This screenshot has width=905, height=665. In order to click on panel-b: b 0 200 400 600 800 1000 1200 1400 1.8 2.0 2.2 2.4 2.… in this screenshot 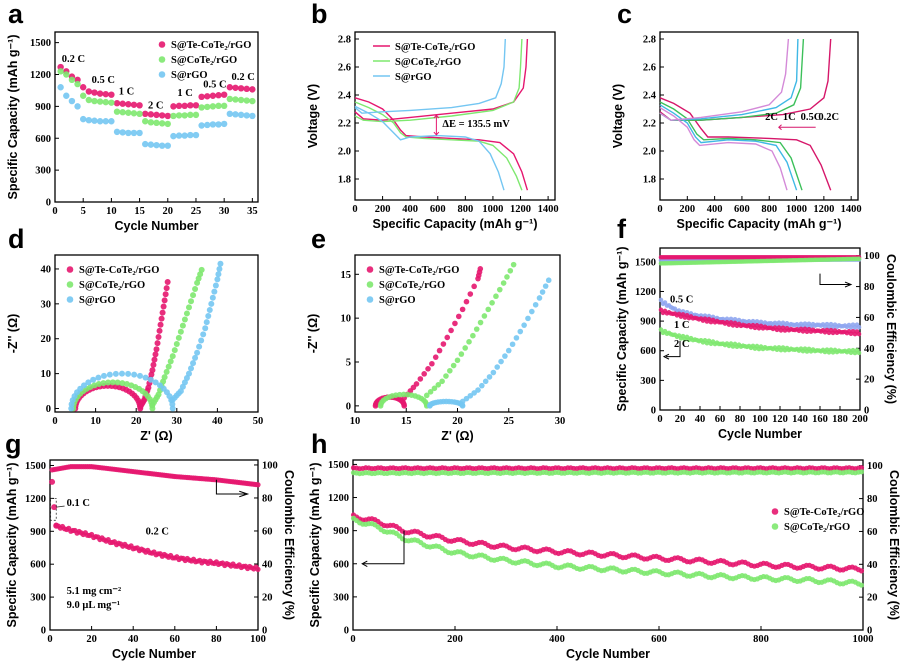, I will do `click(432, 115)`.